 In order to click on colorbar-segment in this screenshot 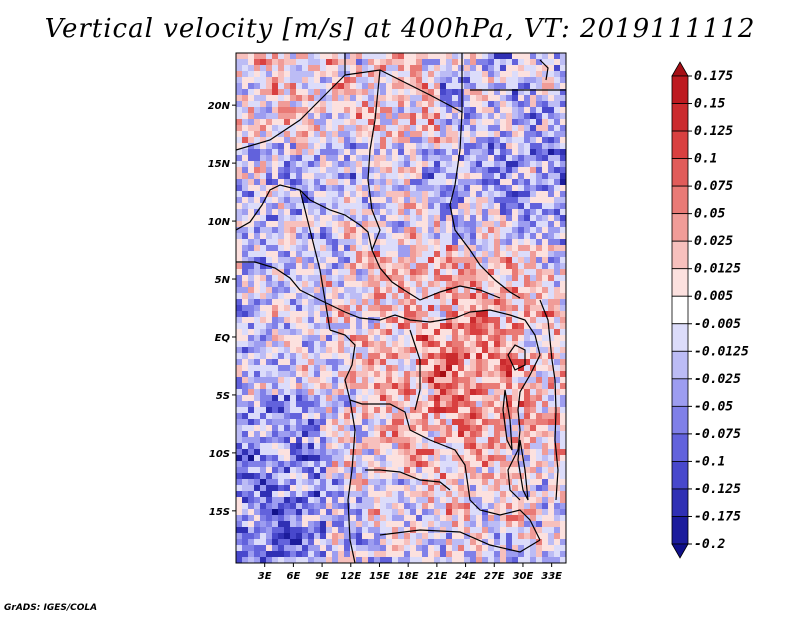, I will do `click(680, 227)`.